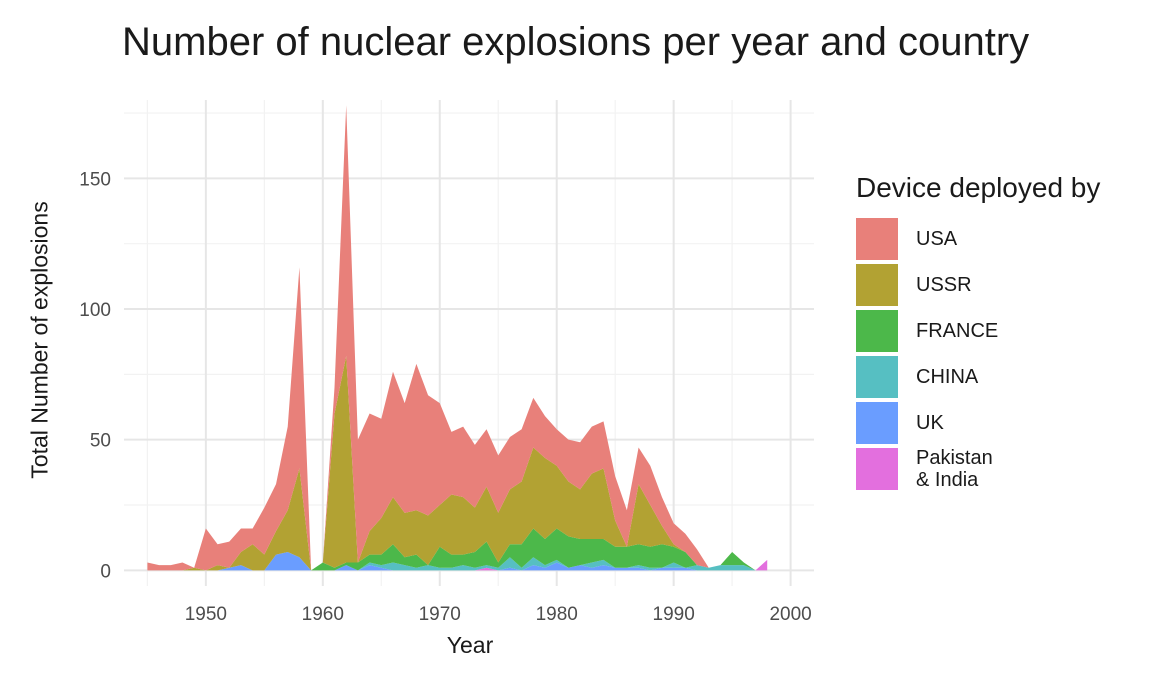 The height and width of the screenshot is (692, 1168). I want to click on legend-item: CHINA, so click(978, 377).